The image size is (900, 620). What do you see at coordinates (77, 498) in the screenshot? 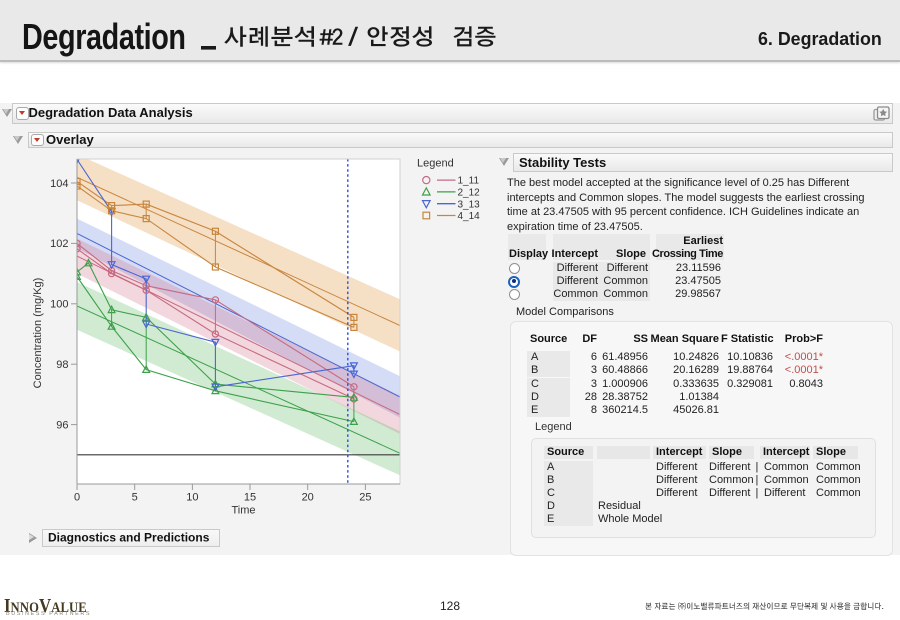
I see `svg-text: 0` at bounding box center [77, 498].